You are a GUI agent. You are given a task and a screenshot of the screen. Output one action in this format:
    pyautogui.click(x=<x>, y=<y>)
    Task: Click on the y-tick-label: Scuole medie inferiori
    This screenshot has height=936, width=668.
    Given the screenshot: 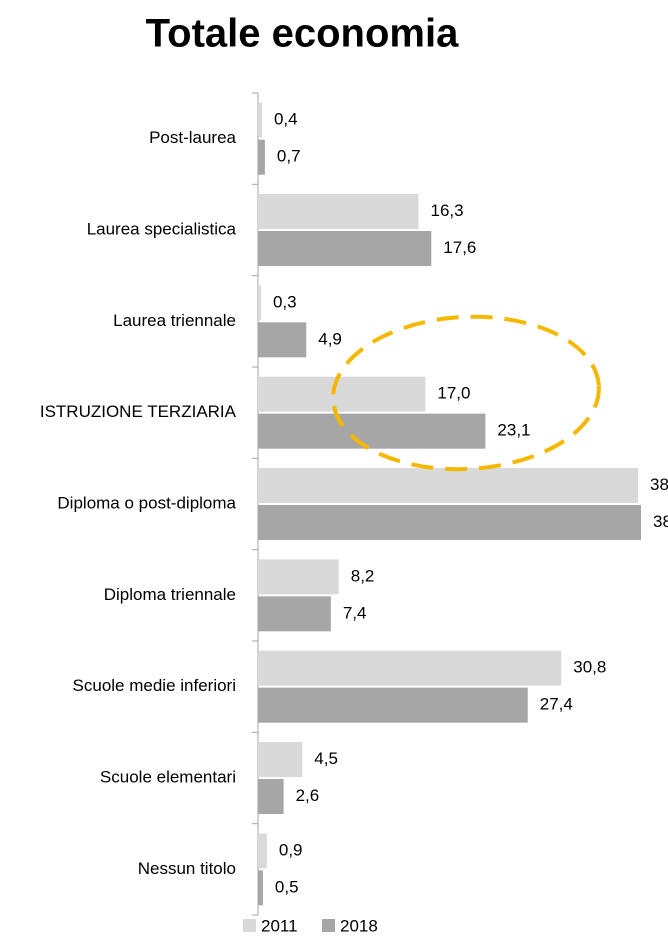 What is the action you would take?
    pyautogui.click(x=154, y=685)
    